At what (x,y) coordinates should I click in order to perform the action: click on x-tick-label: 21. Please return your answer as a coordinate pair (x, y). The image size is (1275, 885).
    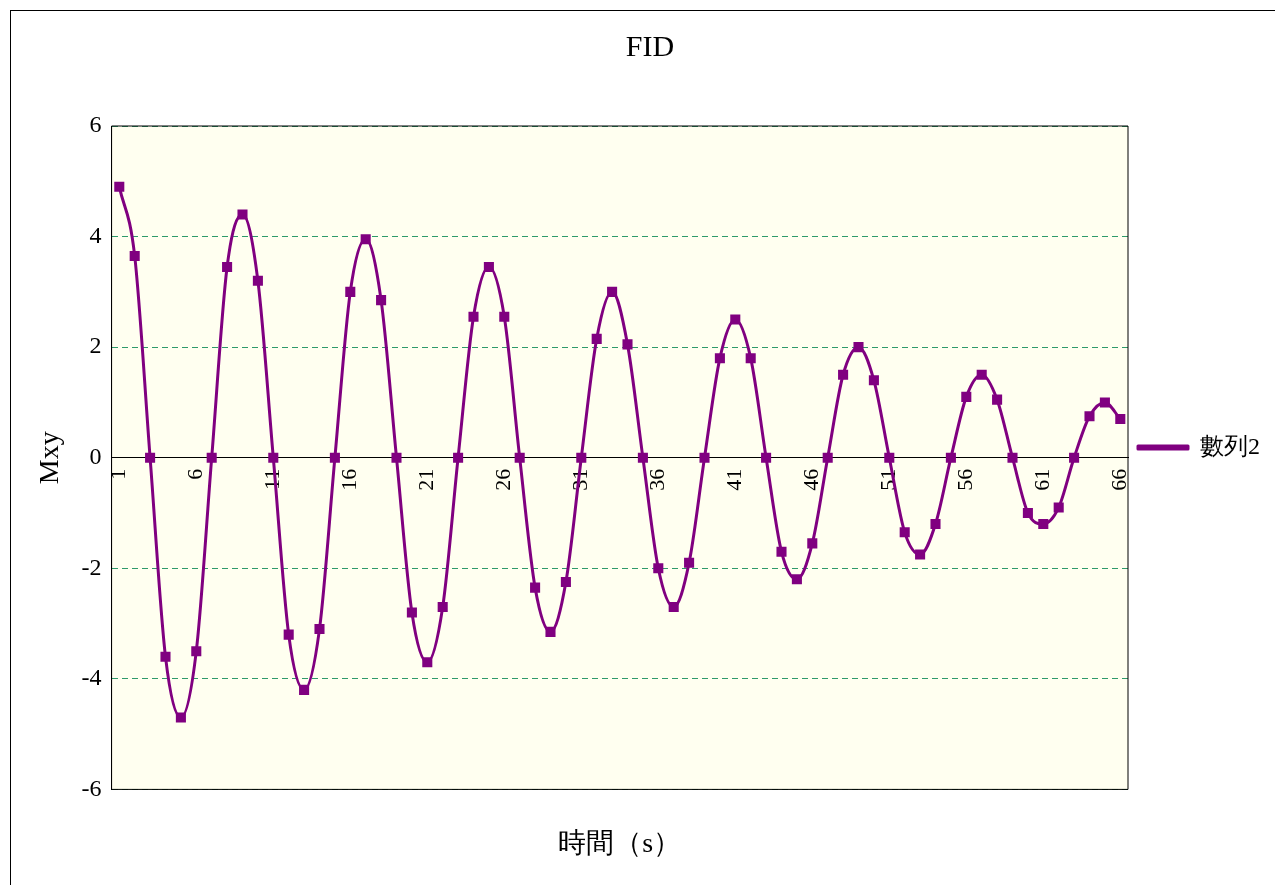
    Looking at the image, I should click on (426, 479).